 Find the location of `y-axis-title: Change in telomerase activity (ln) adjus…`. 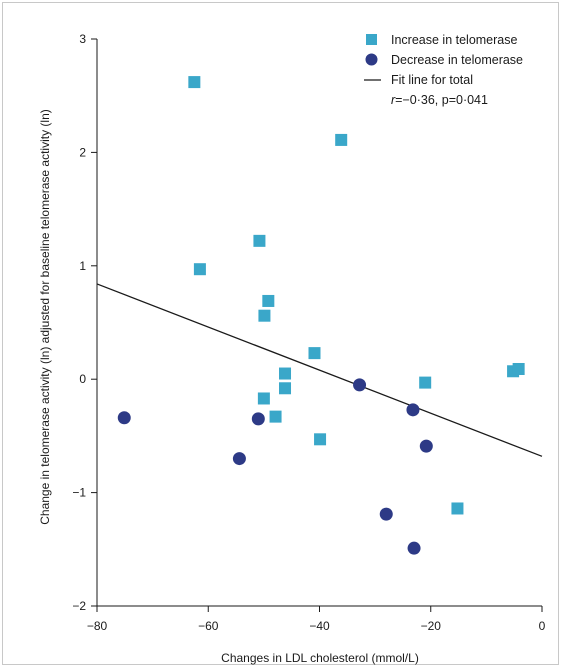

y-axis-title: Change in telomerase activity (ln) adjus… is located at coordinates (45, 317).